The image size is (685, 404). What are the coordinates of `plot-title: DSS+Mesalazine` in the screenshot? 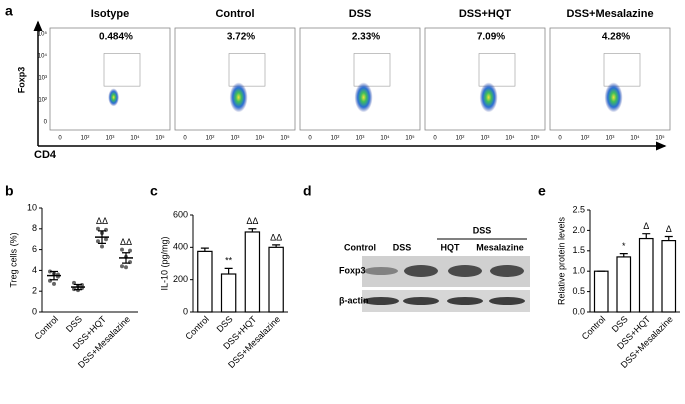 It's located at (609, 14).